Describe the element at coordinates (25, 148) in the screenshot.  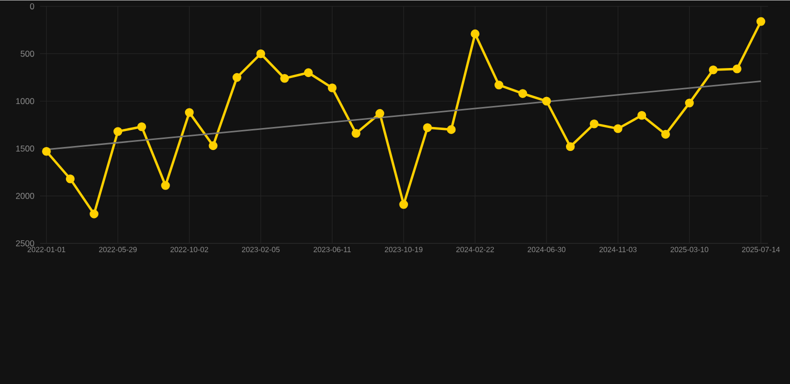
I see `y-tick-label: 1500` at that location.